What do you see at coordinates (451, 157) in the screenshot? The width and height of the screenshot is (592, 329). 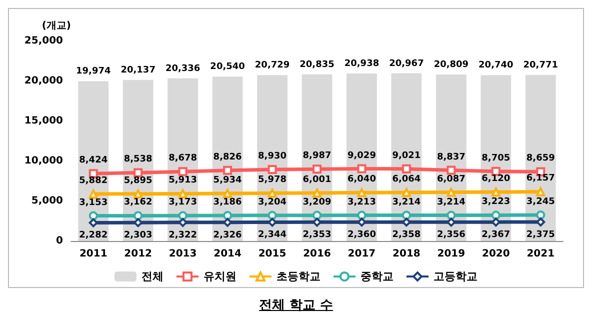 I see `data-label: 8,837` at bounding box center [451, 157].